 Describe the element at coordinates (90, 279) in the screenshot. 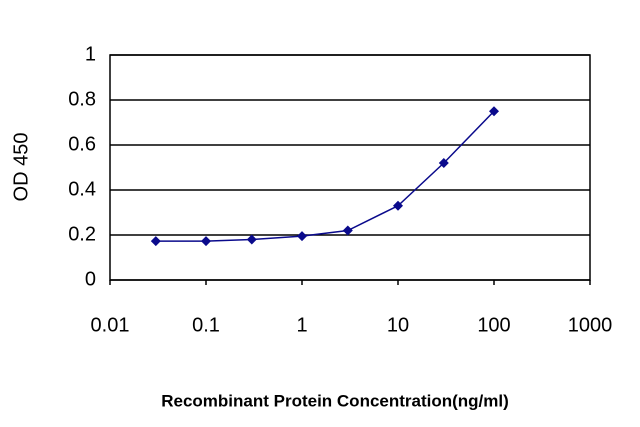

I see `y-tick-label: 0` at that location.